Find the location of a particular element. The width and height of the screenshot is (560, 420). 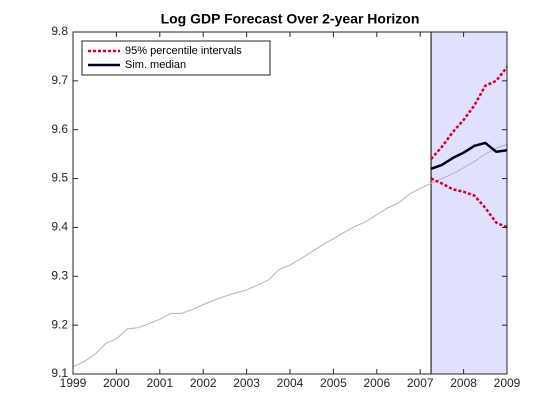

x-tick-label: 2001 is located at coordinates (159, 383).